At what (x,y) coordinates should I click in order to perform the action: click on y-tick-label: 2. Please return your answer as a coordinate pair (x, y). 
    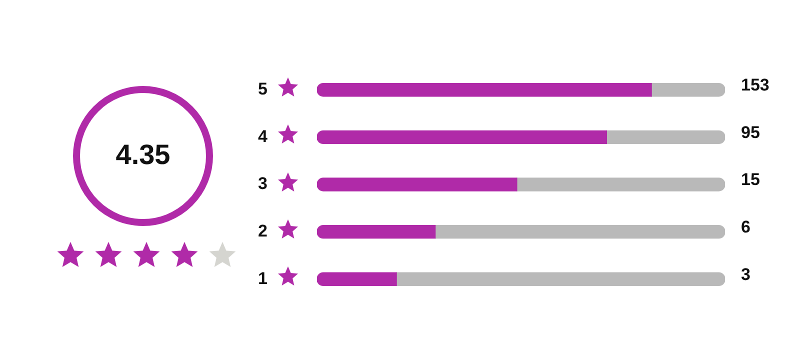
    Looking at the image, I should click on (263, 231).